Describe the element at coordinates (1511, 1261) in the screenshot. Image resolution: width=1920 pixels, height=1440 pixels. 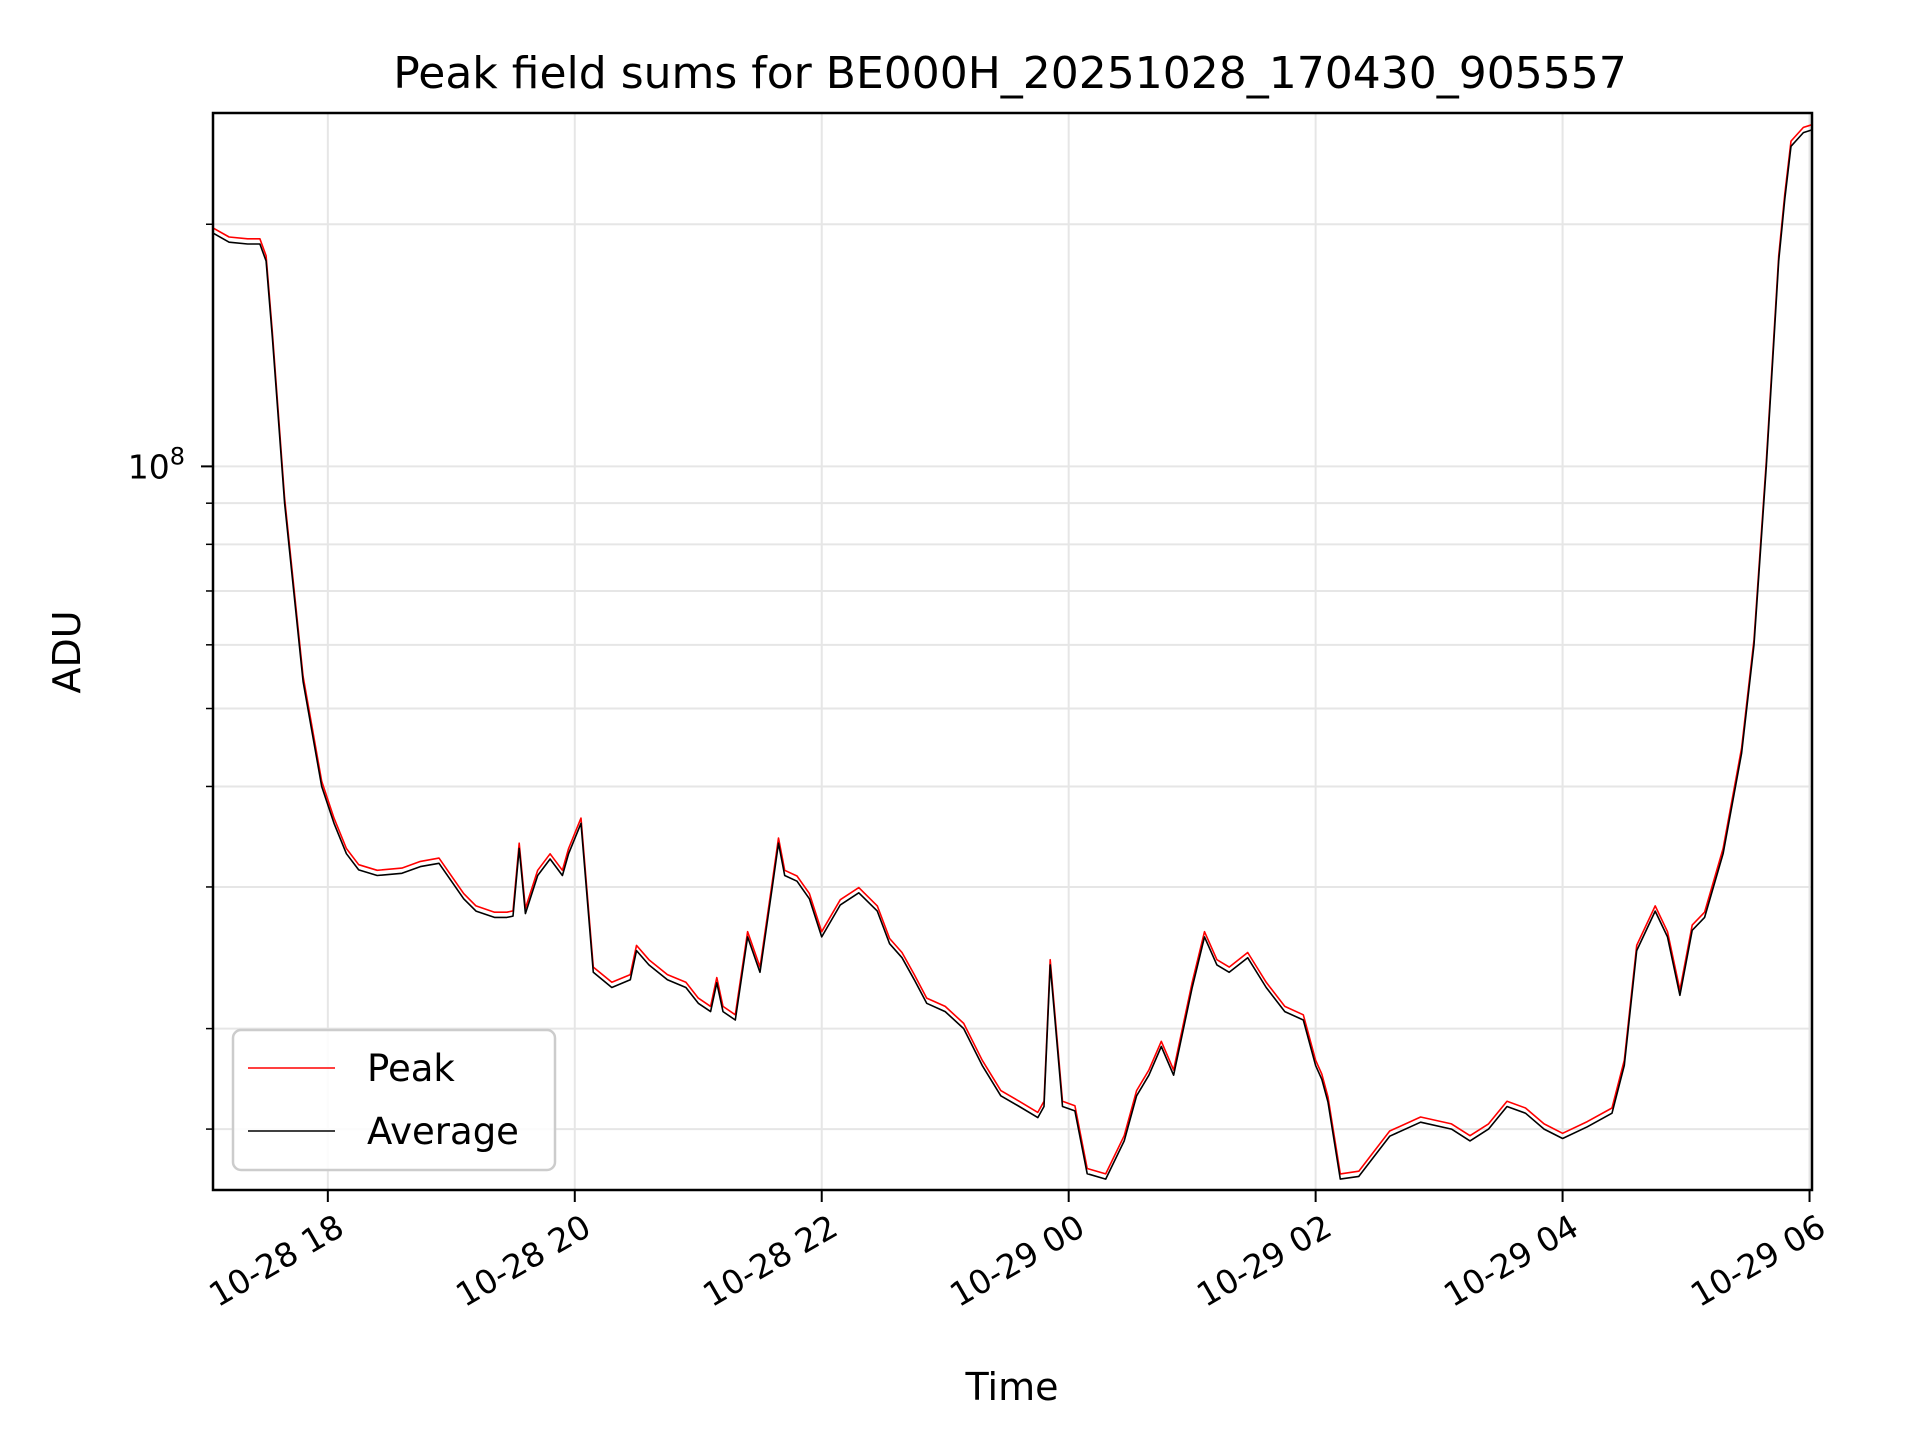
I see `x-tick-label: 10-29 04` at that location.